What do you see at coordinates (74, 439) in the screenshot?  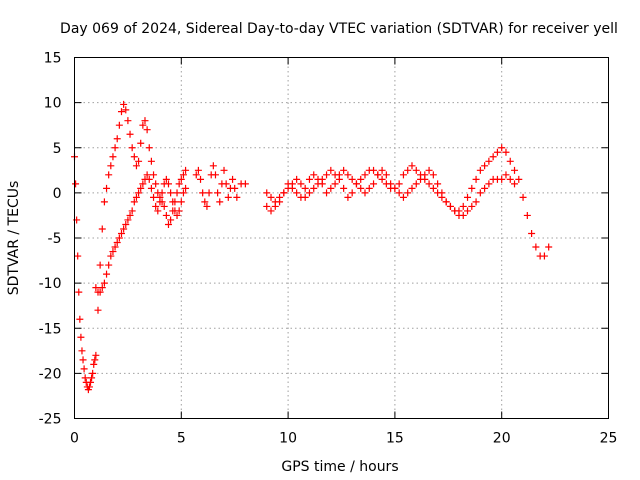 I see `x-tick-label: 0` at bounding box center [74, 439].